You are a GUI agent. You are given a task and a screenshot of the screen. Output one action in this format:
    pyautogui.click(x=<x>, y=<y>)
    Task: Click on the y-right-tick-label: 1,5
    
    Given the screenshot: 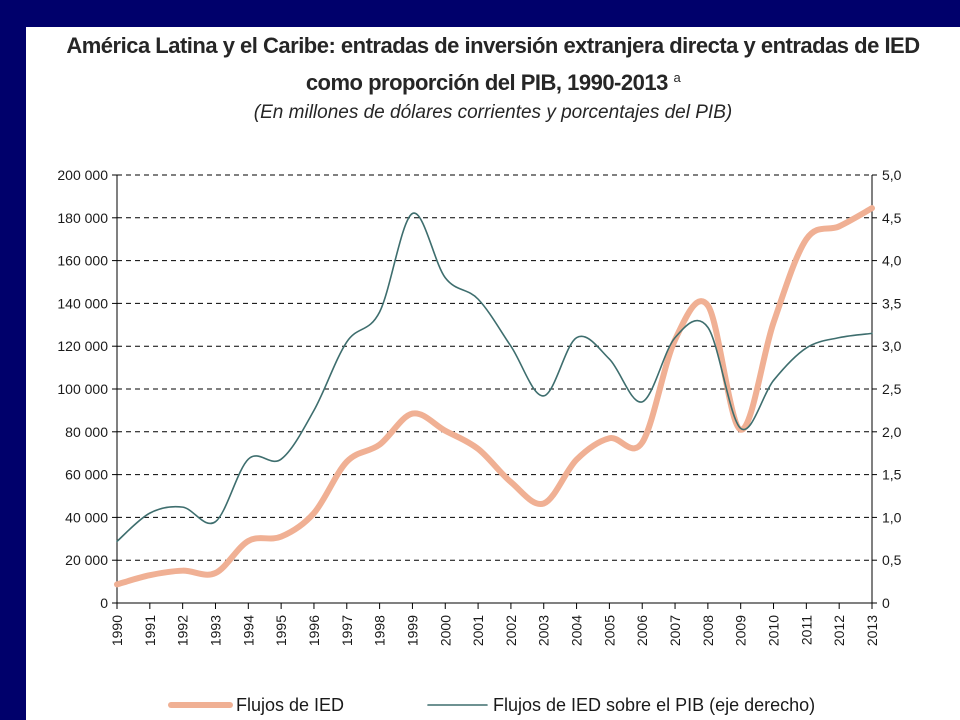 What is the action you would take?
    pyautogui.click(x=892, y=475)
    